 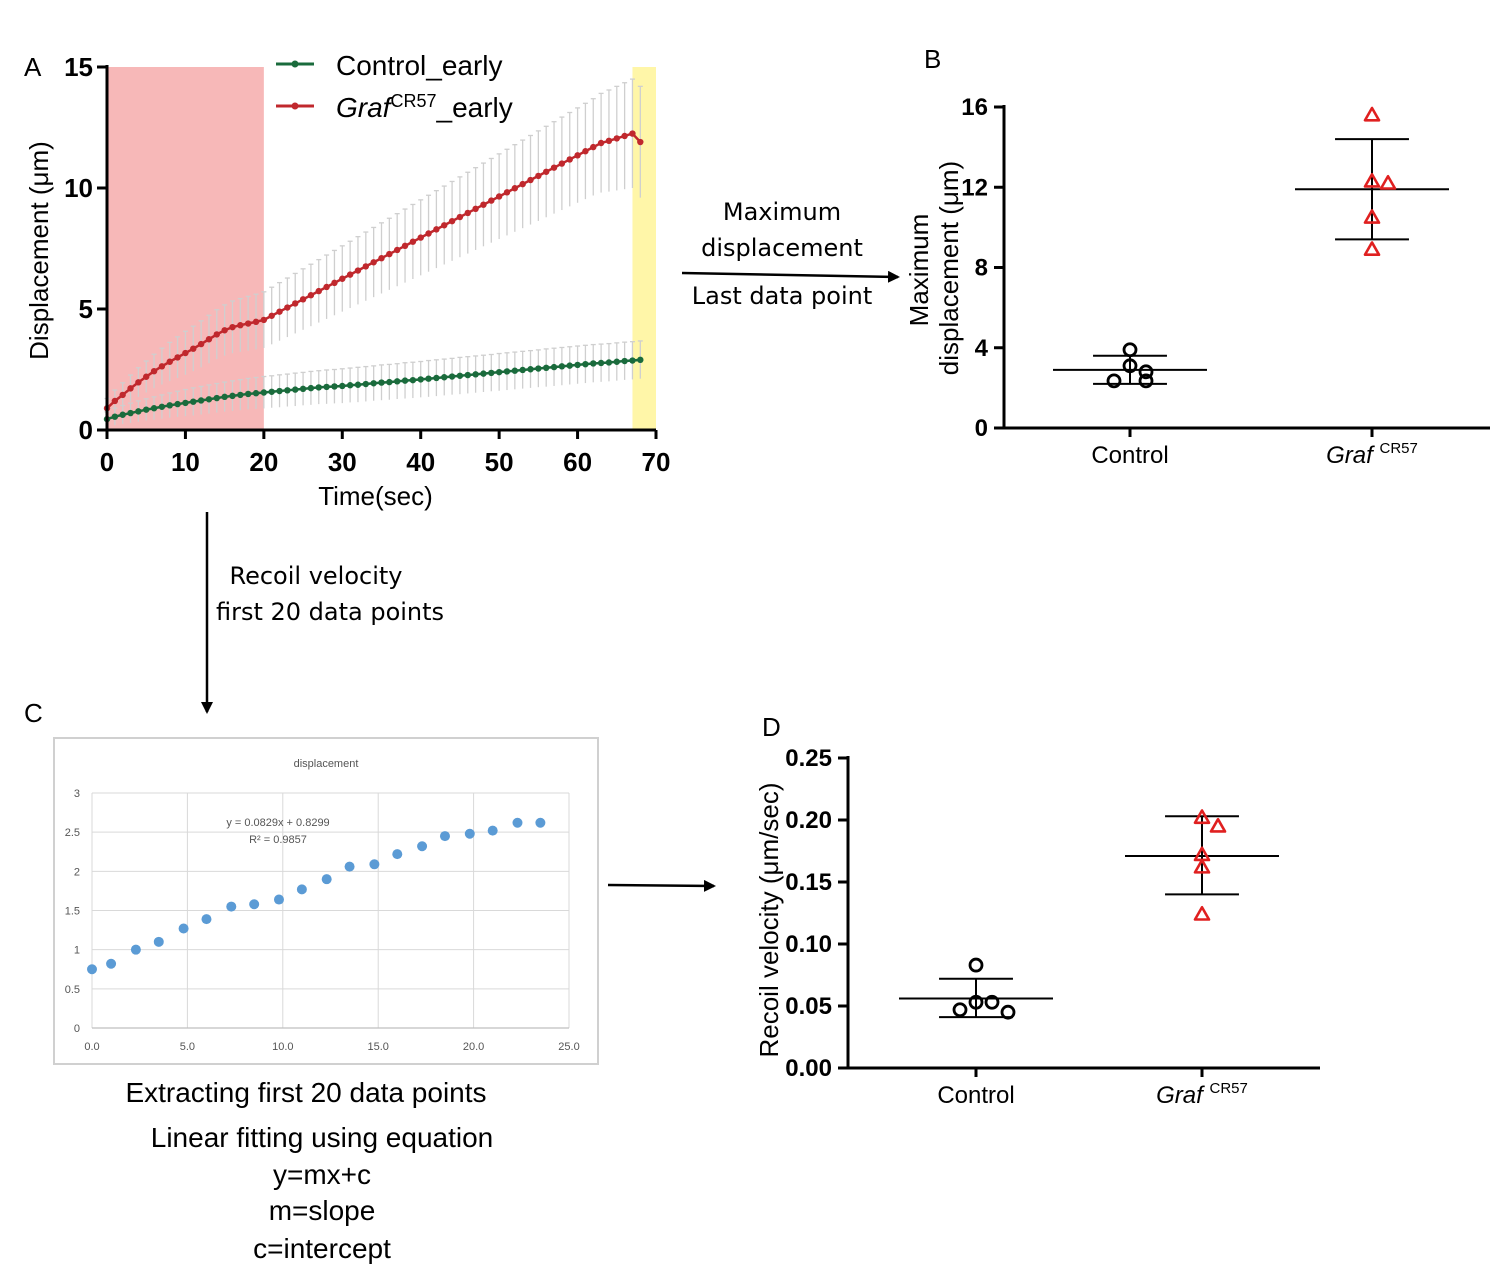 I want to click on legend-graf-suffix: _early, so click(x=474, y=107).